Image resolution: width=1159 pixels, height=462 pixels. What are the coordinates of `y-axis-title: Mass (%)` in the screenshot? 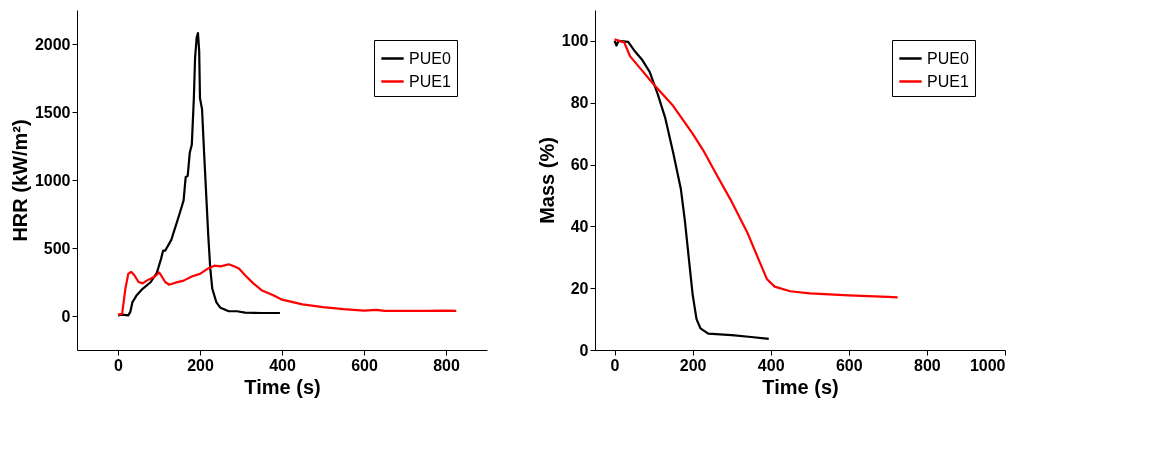 It's located at (546, 180).